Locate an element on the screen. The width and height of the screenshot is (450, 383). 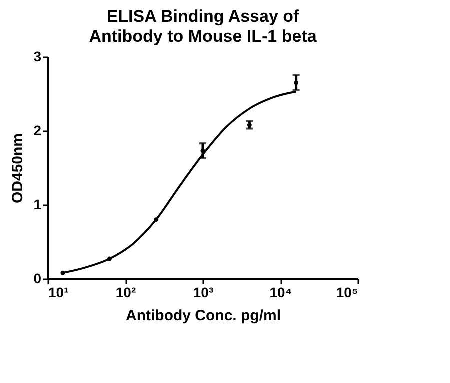
x-tick-label: 10² is located at coordinates (126, 292).